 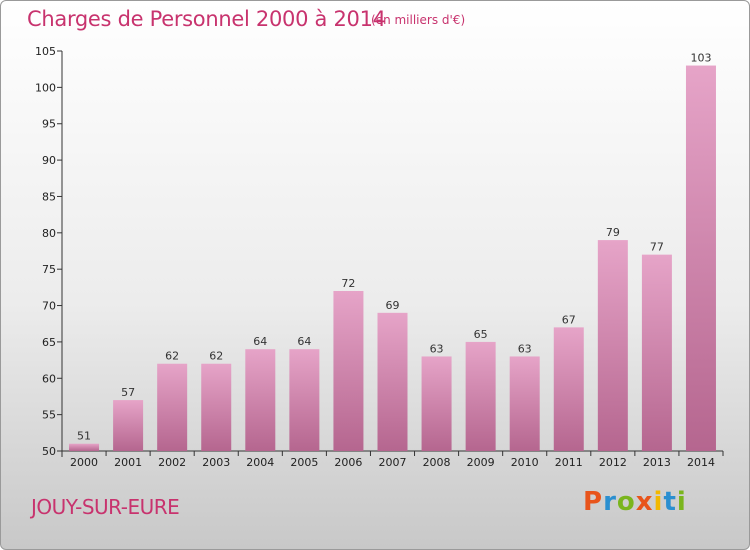 I want to click on y-tick-label: 60, so click(x=49, y=378).